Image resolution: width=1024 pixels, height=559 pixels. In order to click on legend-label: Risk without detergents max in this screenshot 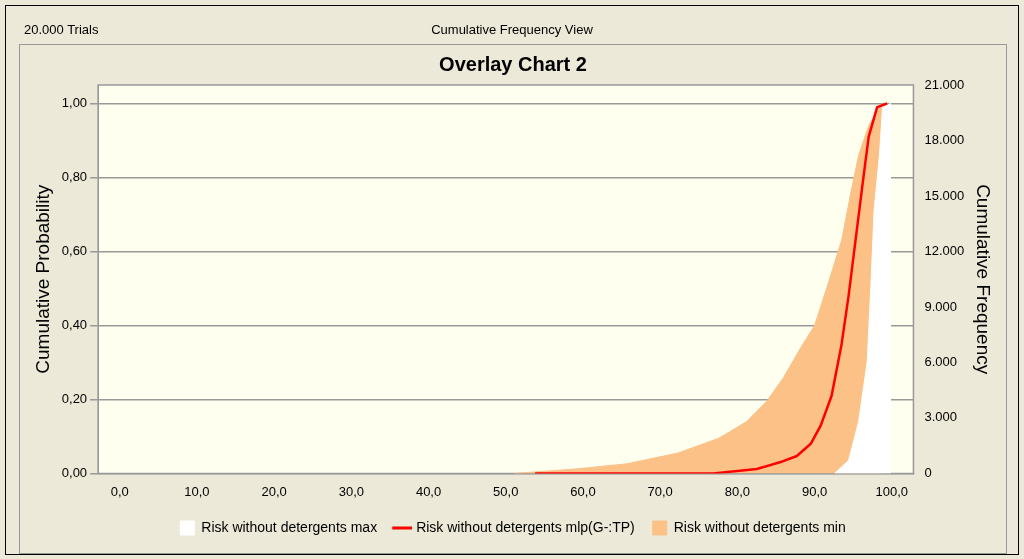, I will do `click(289, 526)`.